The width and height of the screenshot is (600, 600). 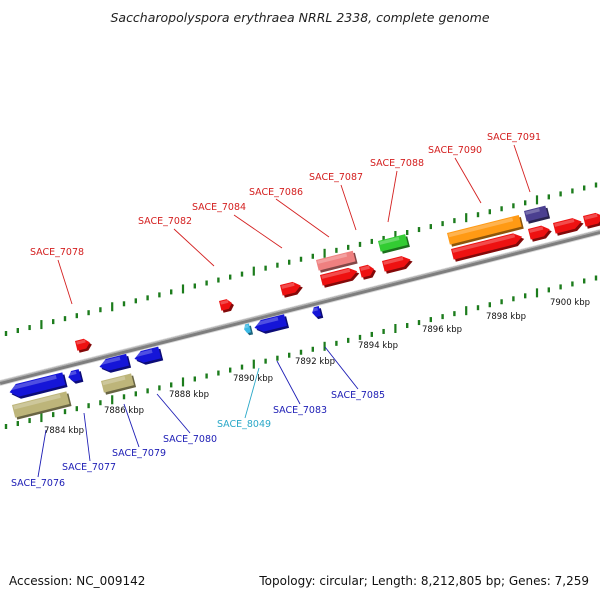 What do you see at coordinates (249, 329) in the screenshot?
I see `rna-gene` at bounding box center [249, 329].